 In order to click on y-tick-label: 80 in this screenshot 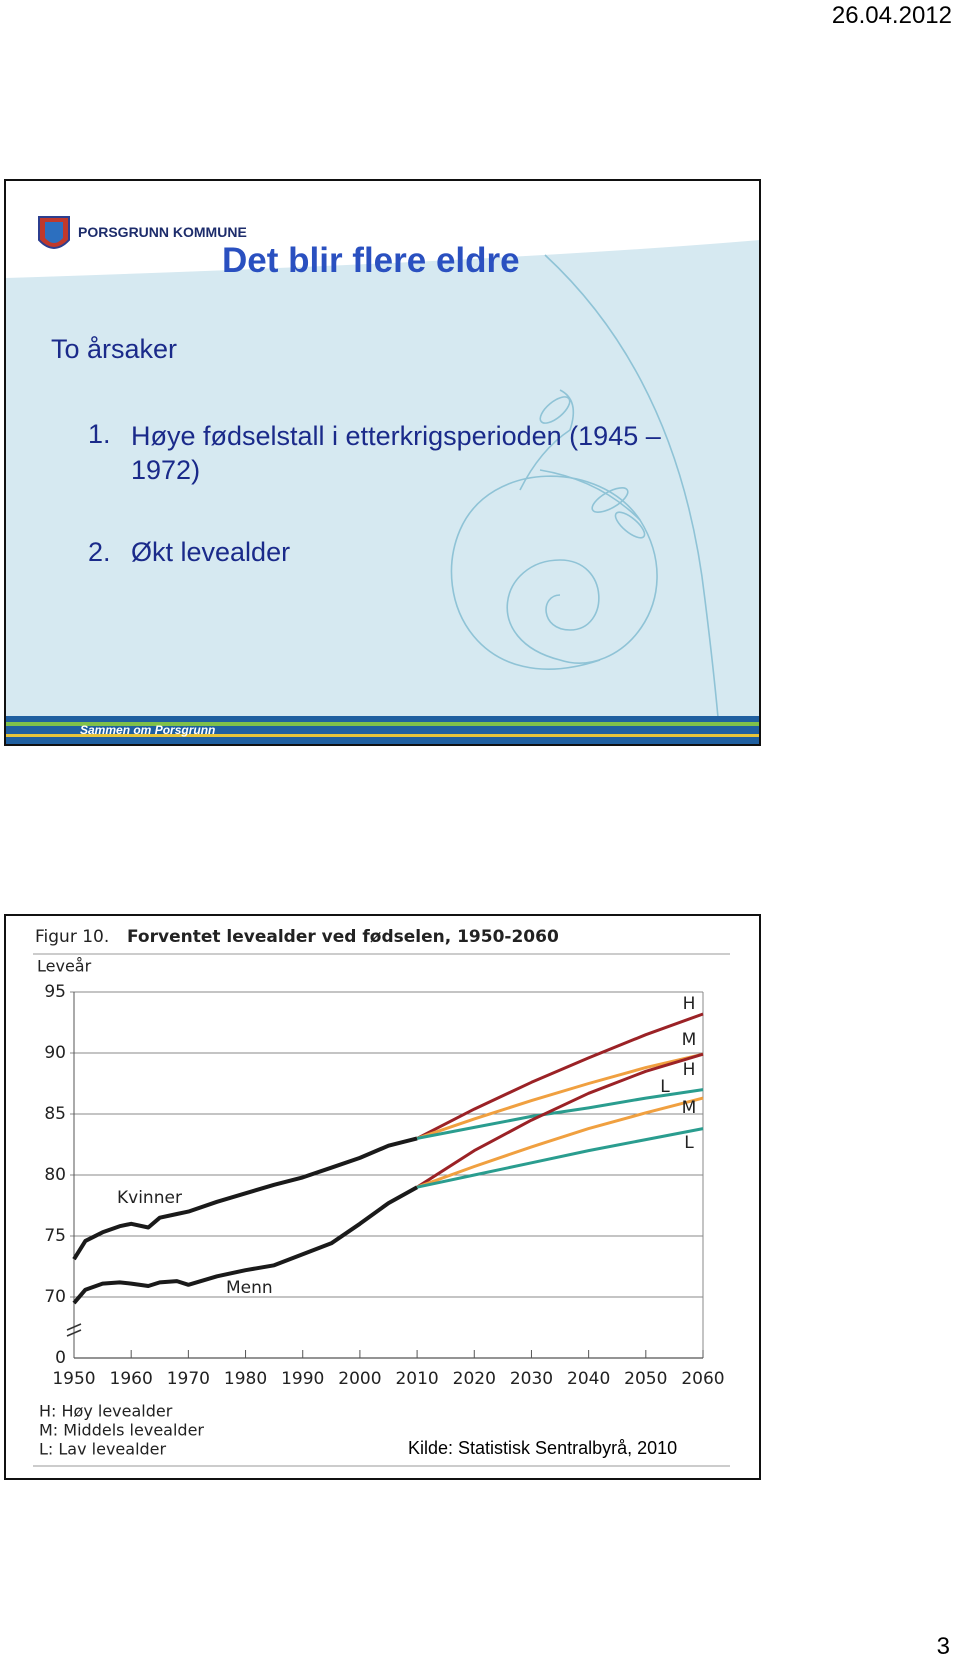, I will do `click(55, 1175)`.